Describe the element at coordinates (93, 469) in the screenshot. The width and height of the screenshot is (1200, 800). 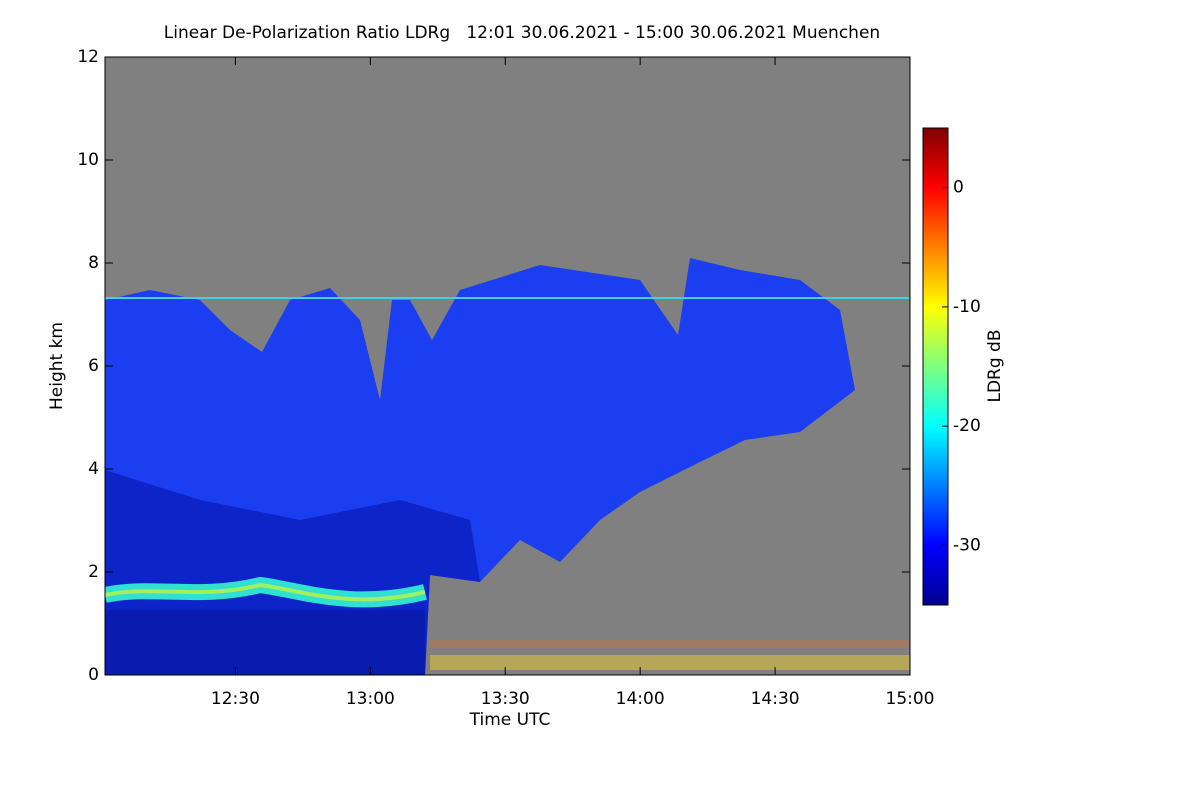
I see `y-tick-label: 4` at that location.